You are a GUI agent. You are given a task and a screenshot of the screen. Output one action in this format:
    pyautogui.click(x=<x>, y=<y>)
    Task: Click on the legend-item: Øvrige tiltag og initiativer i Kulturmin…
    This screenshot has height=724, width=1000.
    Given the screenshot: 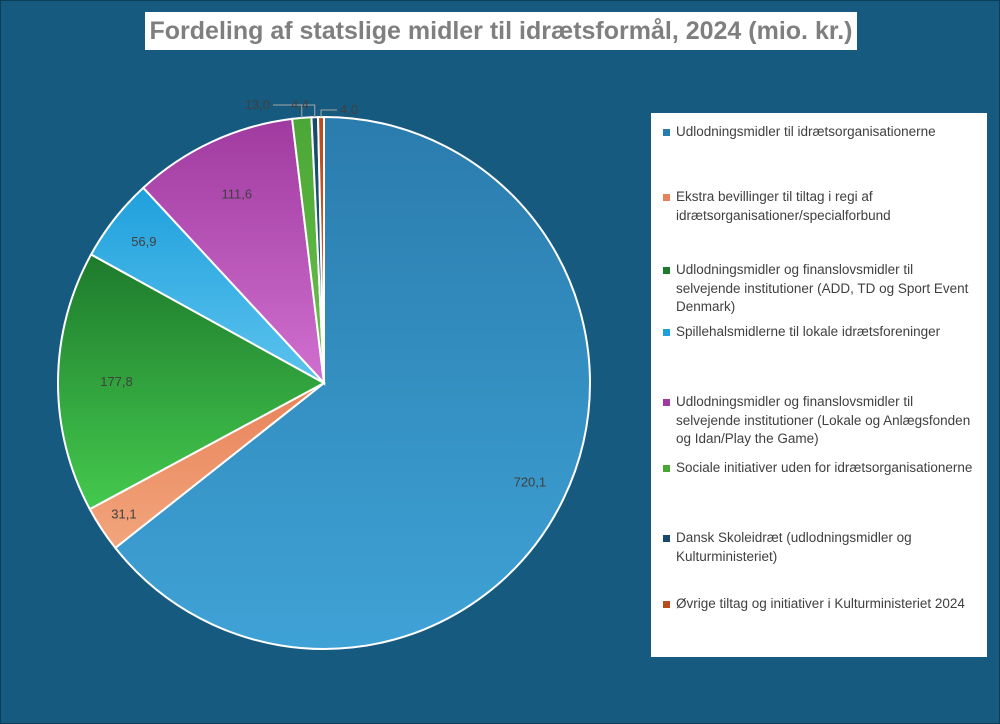 What is the action you would take?
    pyautogui.click(x=822, y=604)
    